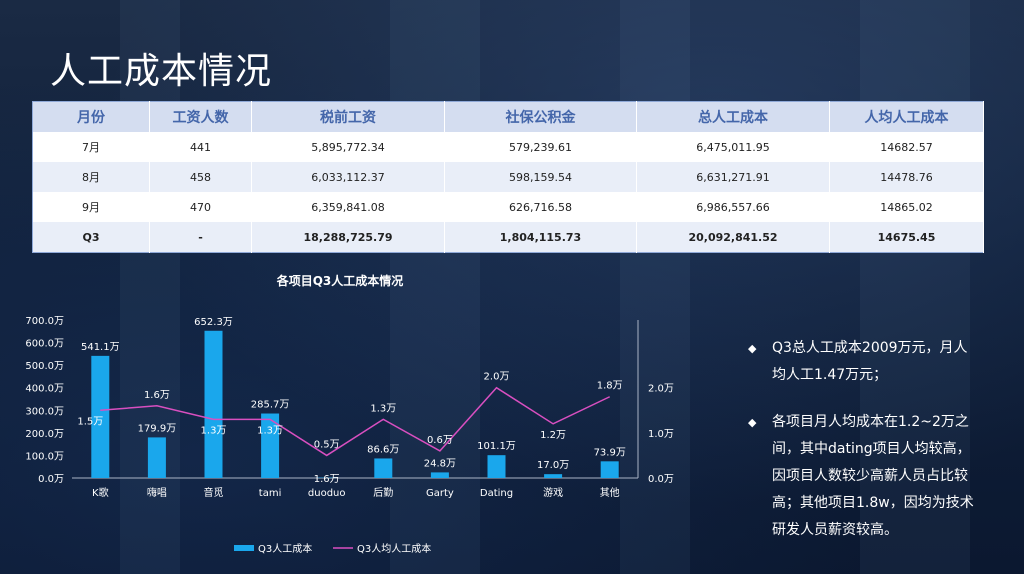 The image size is (1024, 574). What do you see at coordinates (270, 493) in the screenshot?
I see `x-tick-label: tami` at bounding box center [270, 493].